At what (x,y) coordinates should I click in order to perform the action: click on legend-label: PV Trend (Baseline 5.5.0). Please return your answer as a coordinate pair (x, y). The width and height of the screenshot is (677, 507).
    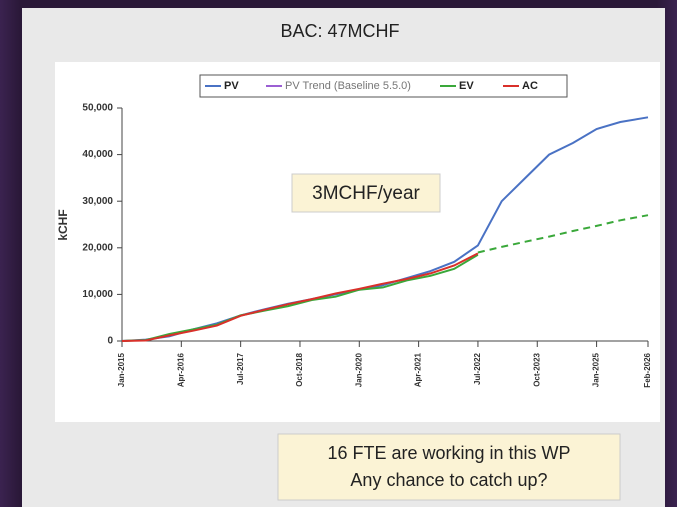
    Looking at the image, I should click on (348, 86).